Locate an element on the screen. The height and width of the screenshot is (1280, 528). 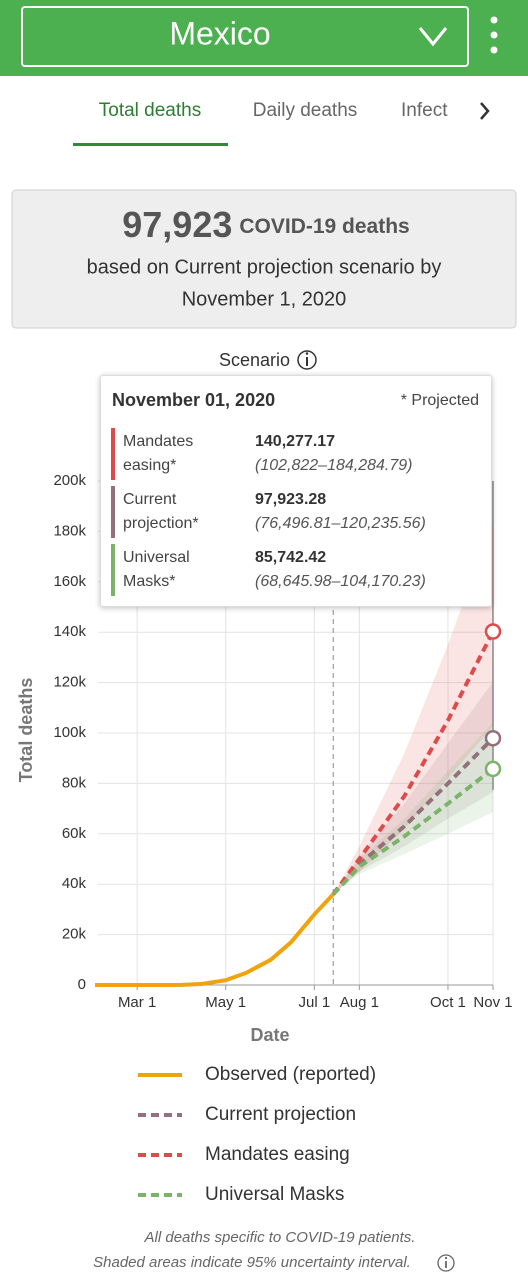
uncertainty-band is located at coordinates (413, 707).